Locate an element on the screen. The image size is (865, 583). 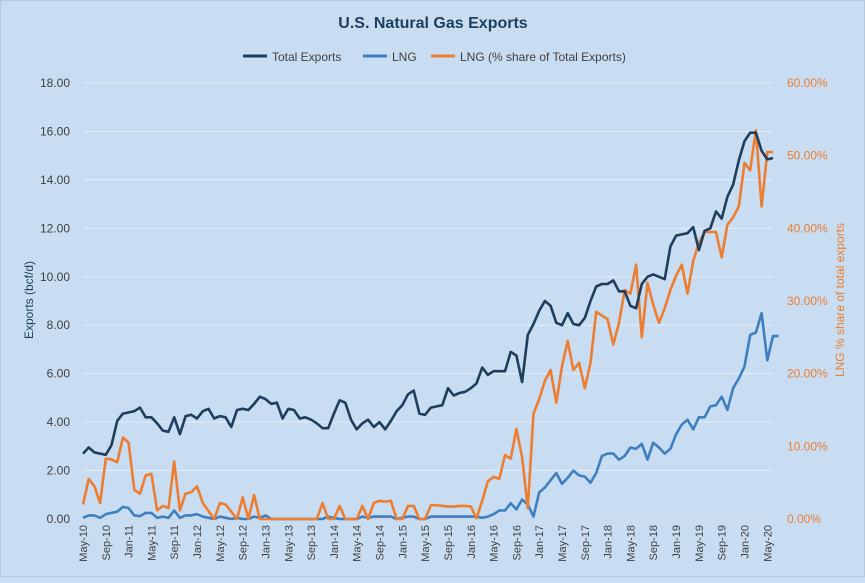
x-tick-label: Jan-17 is located at coordinates (540, 542).